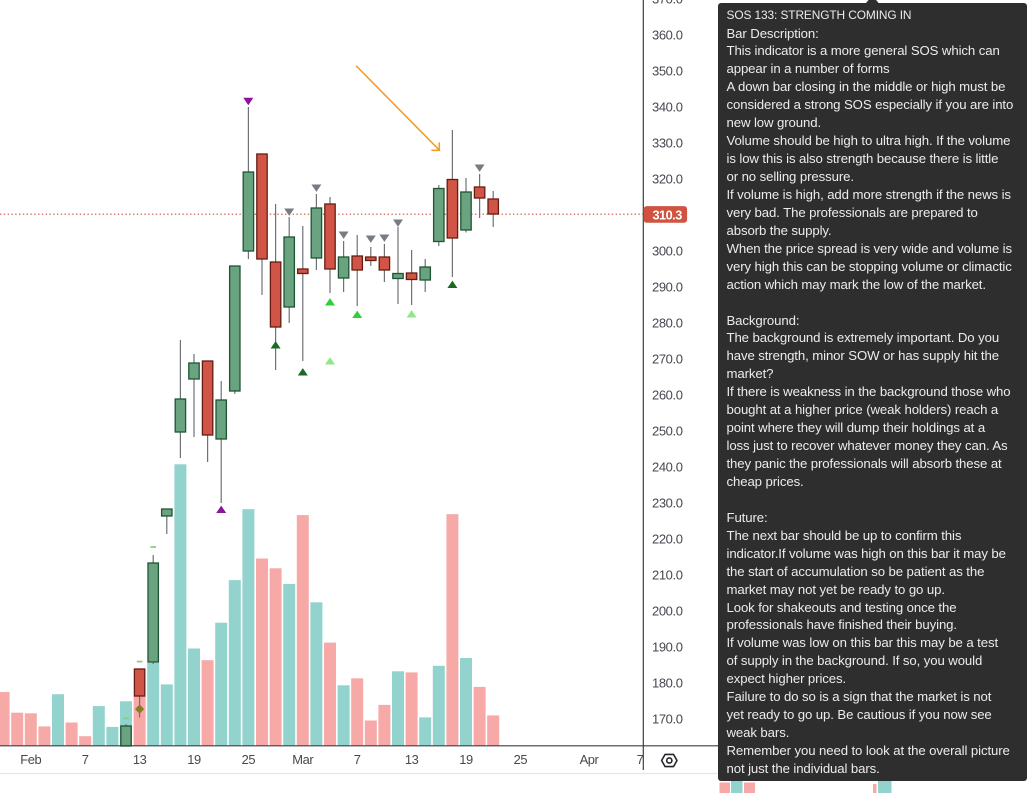 Image resolution: width=1036 pixels, height=793 pixels. I want to click on svg-text: 310.3, so click(668, 215).